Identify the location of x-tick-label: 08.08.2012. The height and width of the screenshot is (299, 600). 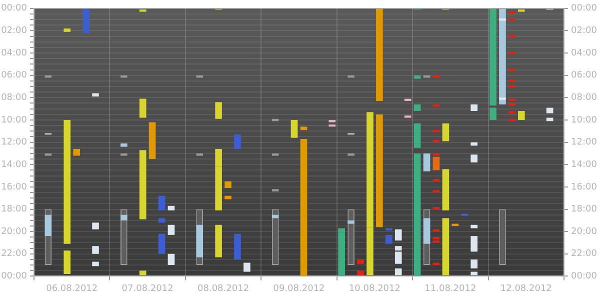
(224, 289).